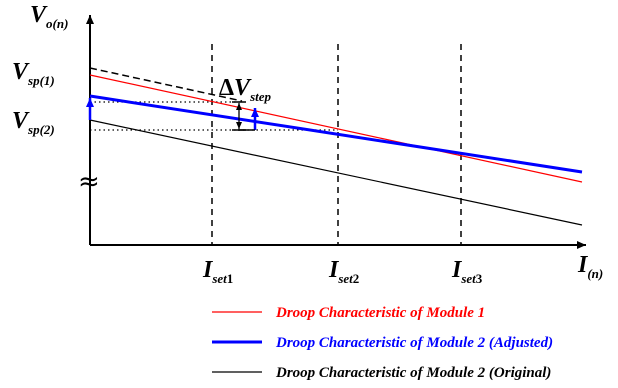  What do you see at coordinates (33, 122) in the screenshot?
I see `vsp2-label: Vsp(2)` at bounding box center [33, 122].